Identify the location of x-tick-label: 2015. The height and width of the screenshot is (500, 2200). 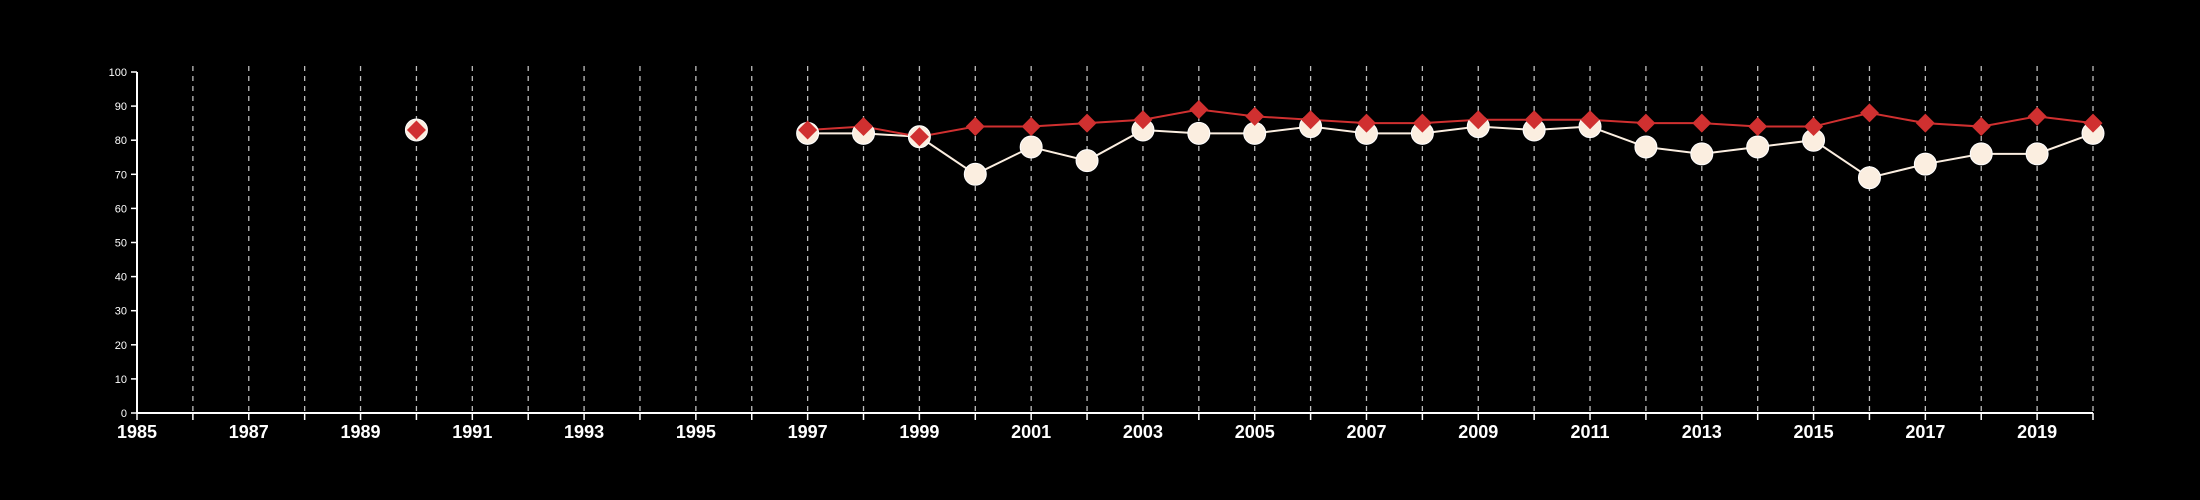
(1814, 432).